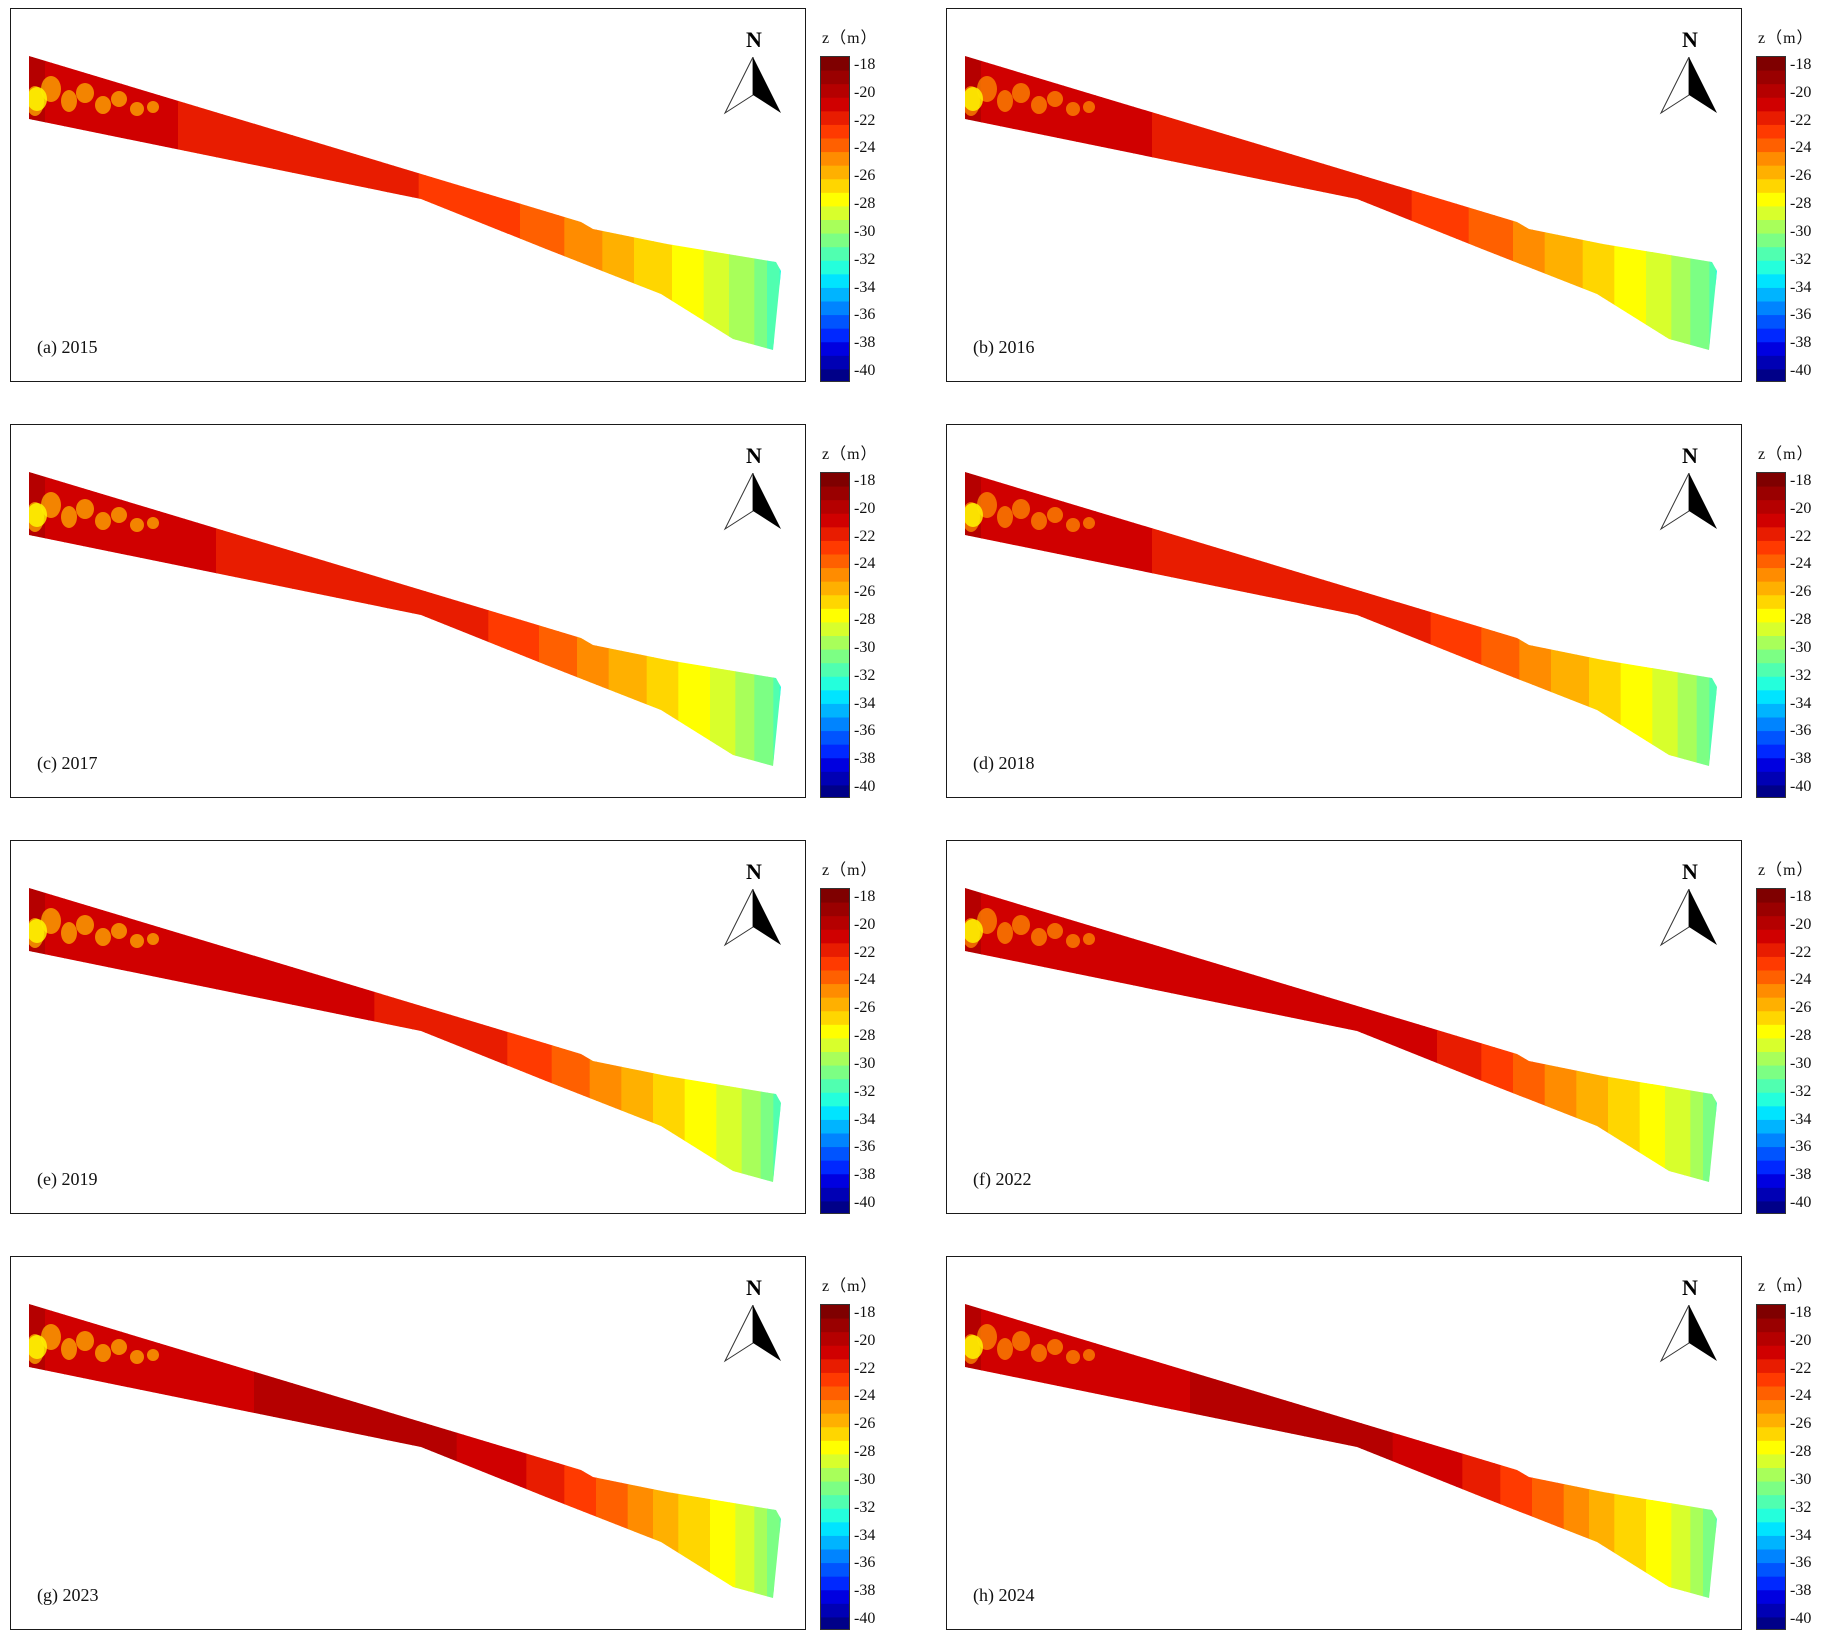  Describe the element at coordinates (865, 315) in the screenshot. I see `colorbar-tick-label: -36` at that location.